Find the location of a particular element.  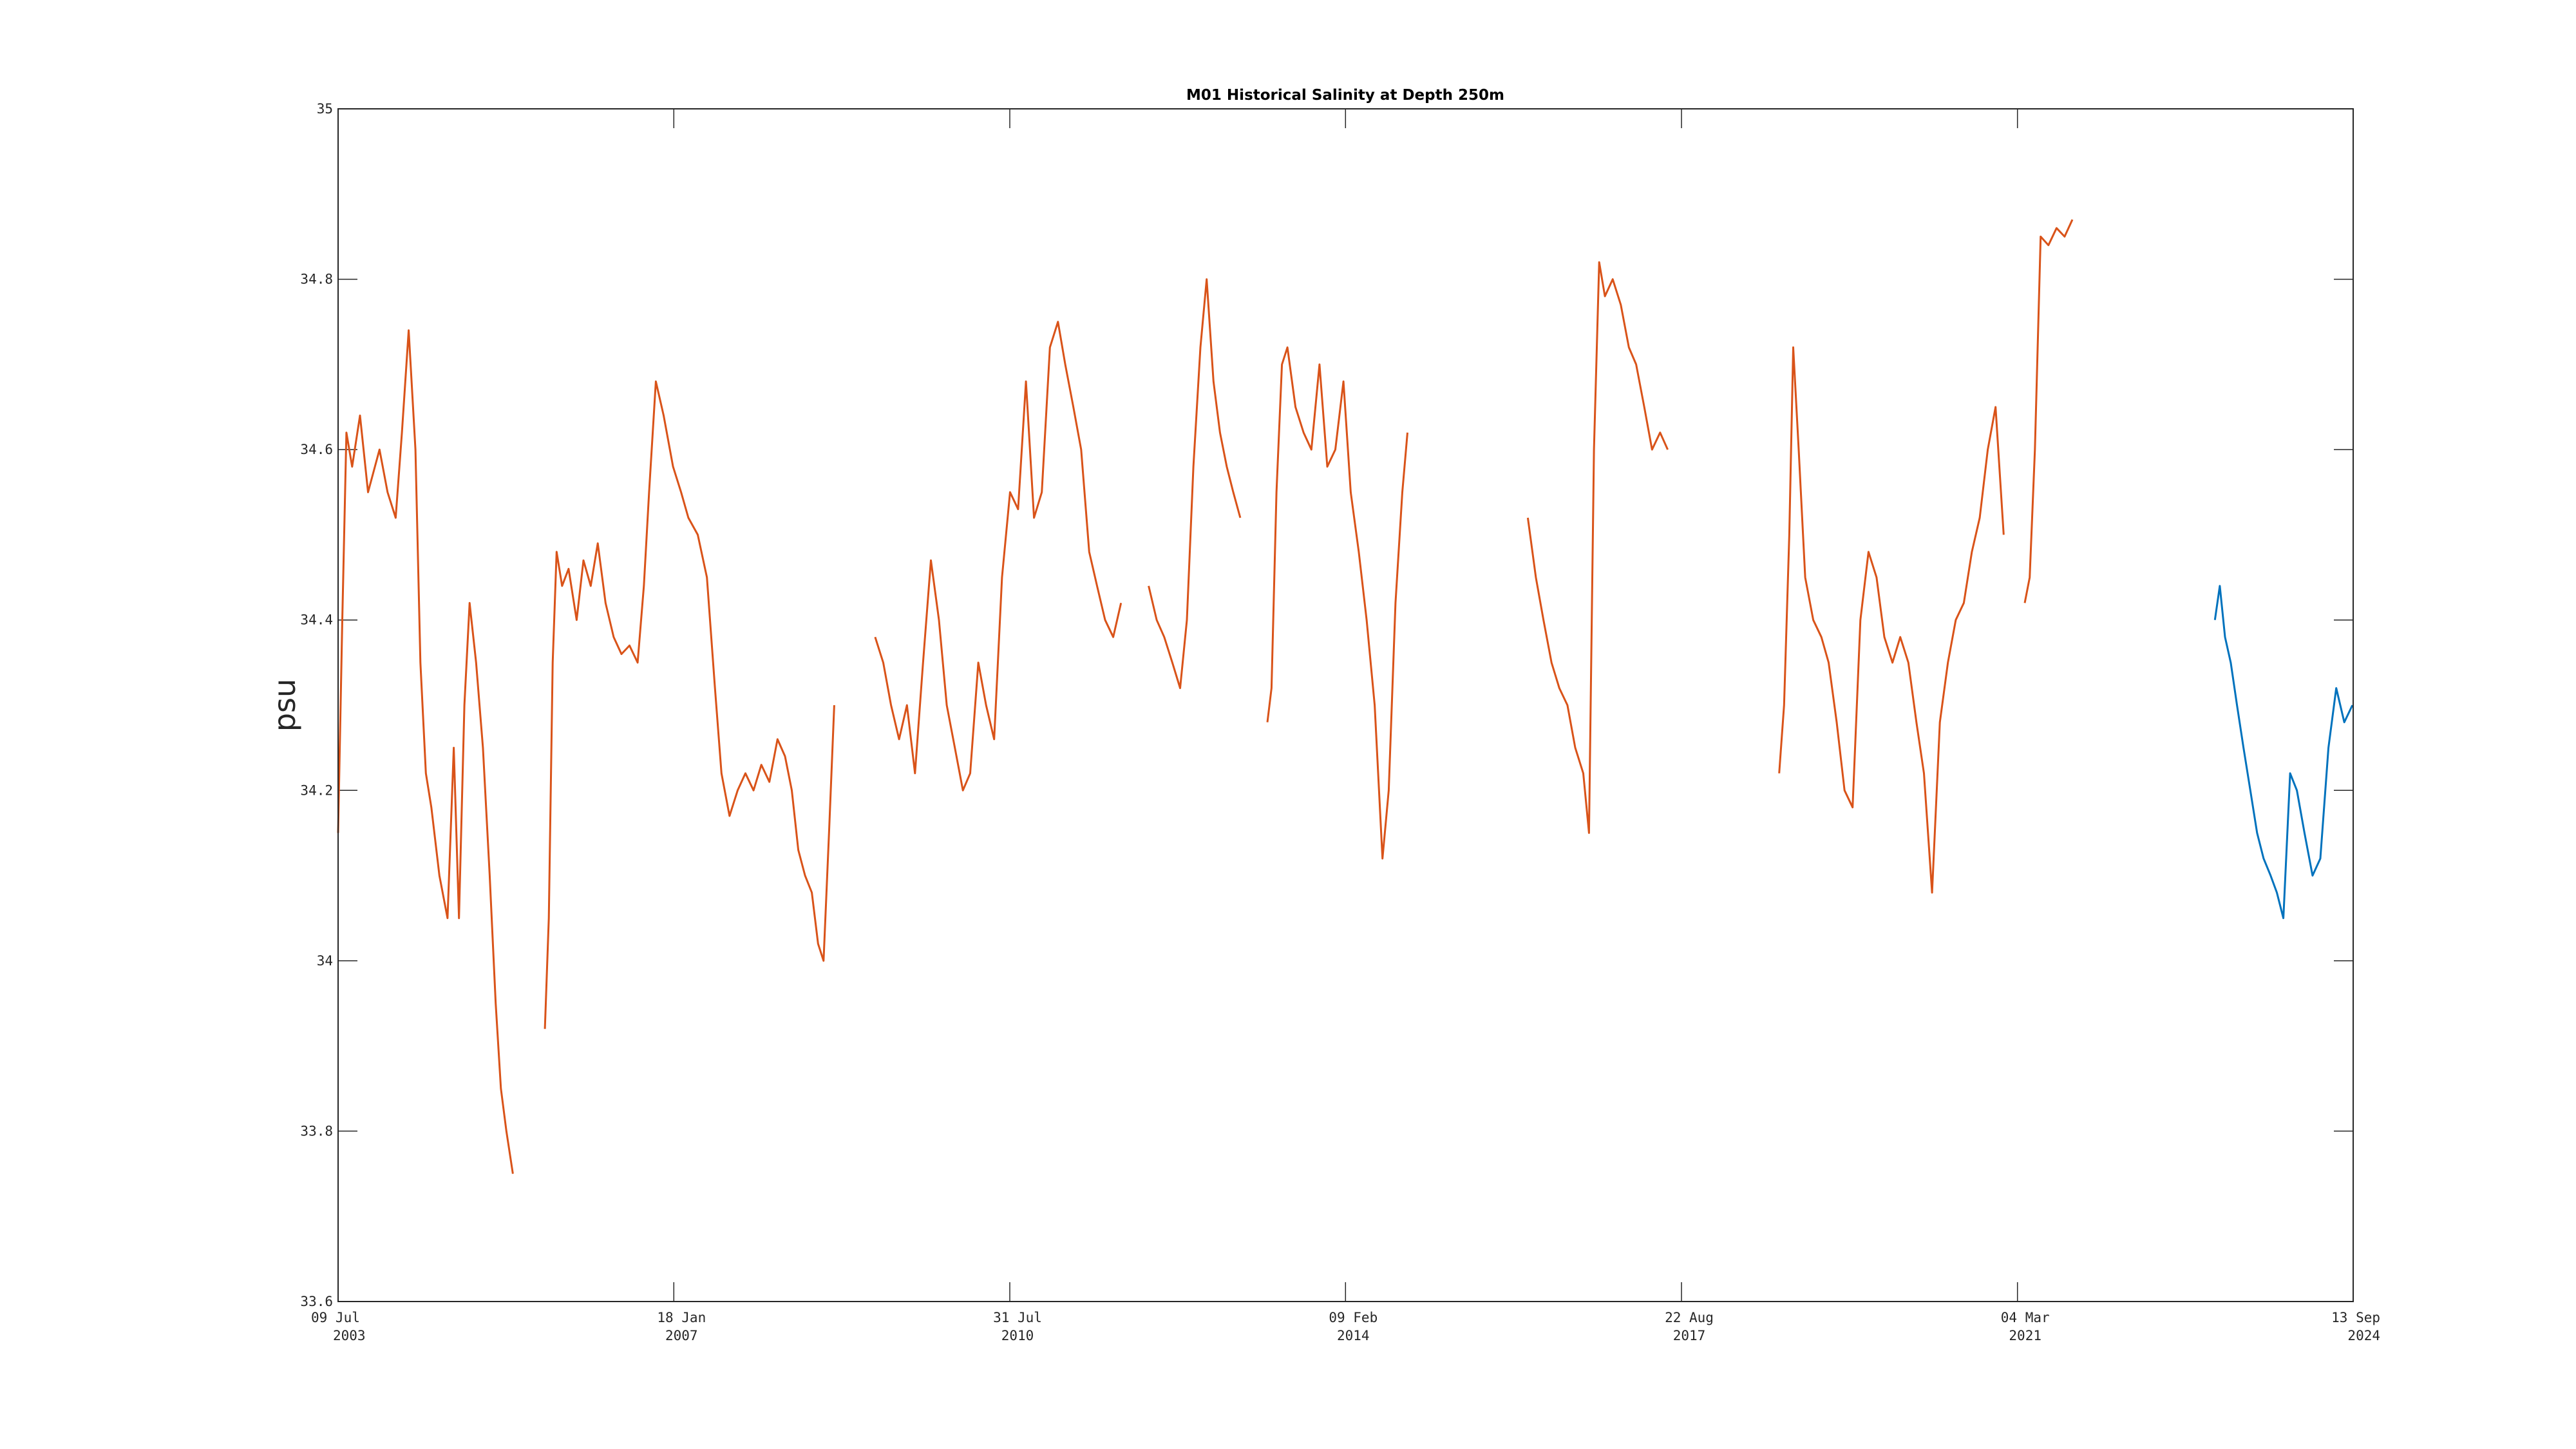

y-tick-label: 34.8 is located at coordinates (317, 279).